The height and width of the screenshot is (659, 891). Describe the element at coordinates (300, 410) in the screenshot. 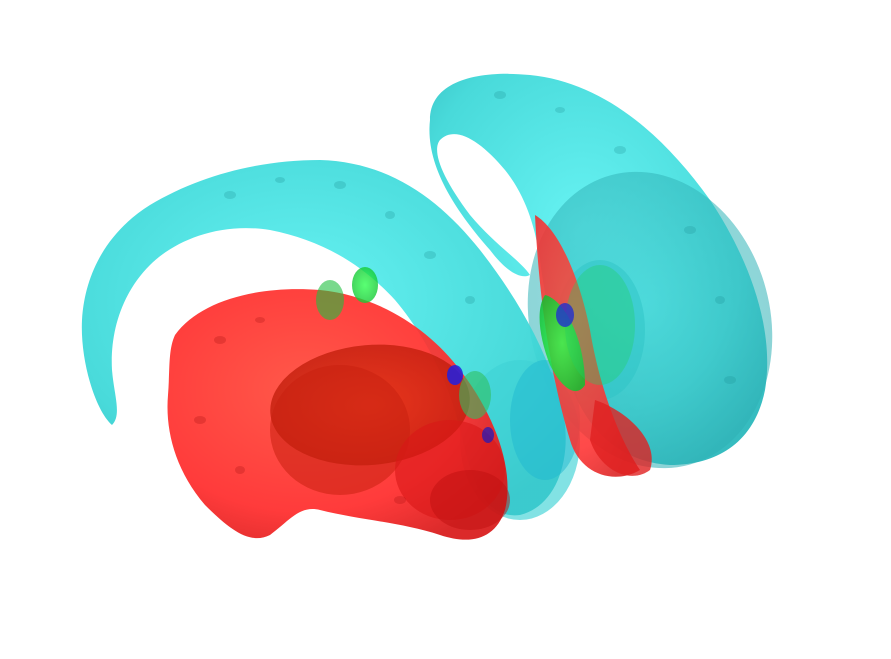

I see `surface-texture-red` at that location.